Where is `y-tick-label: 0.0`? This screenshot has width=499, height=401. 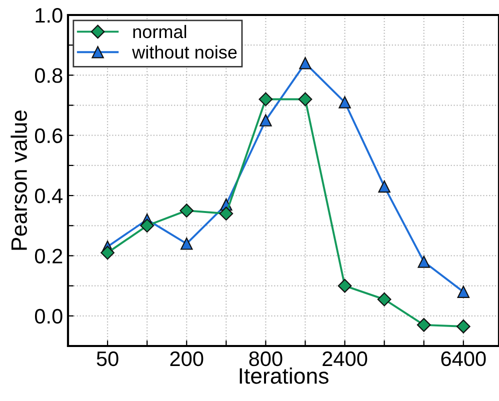
y-tick-label: 0.0 is located at coordinates (48, 316).